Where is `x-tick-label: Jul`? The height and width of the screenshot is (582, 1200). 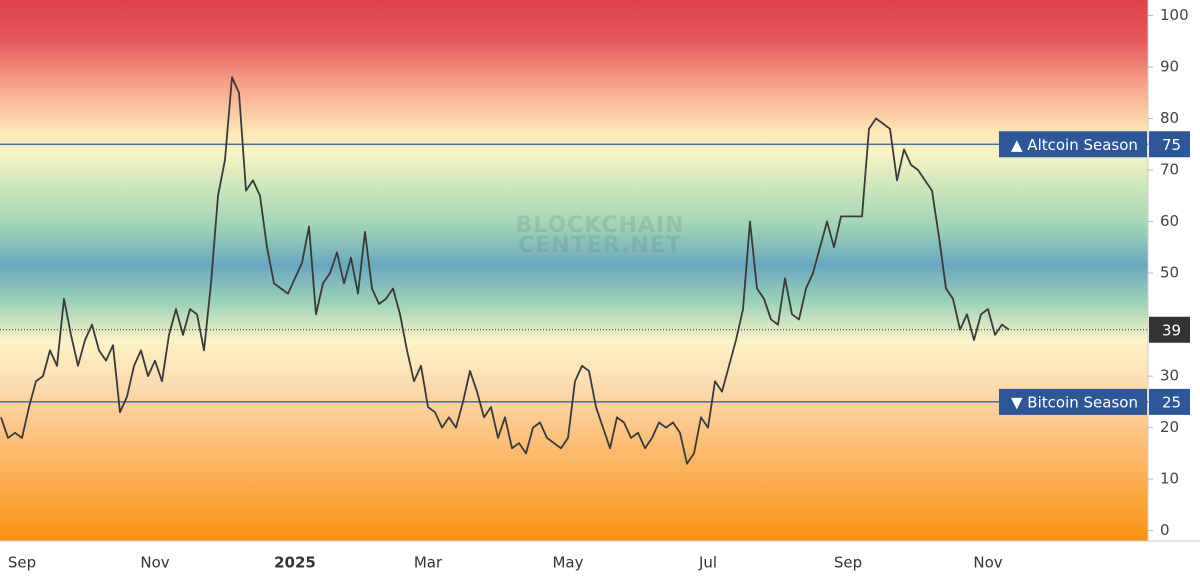
x-tick-label: Jul is located at coordinates (707, 563).